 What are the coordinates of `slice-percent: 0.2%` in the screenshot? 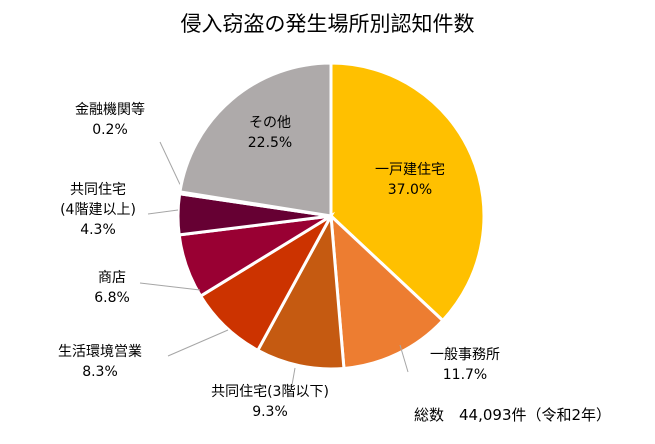 It's located at (110, 130).